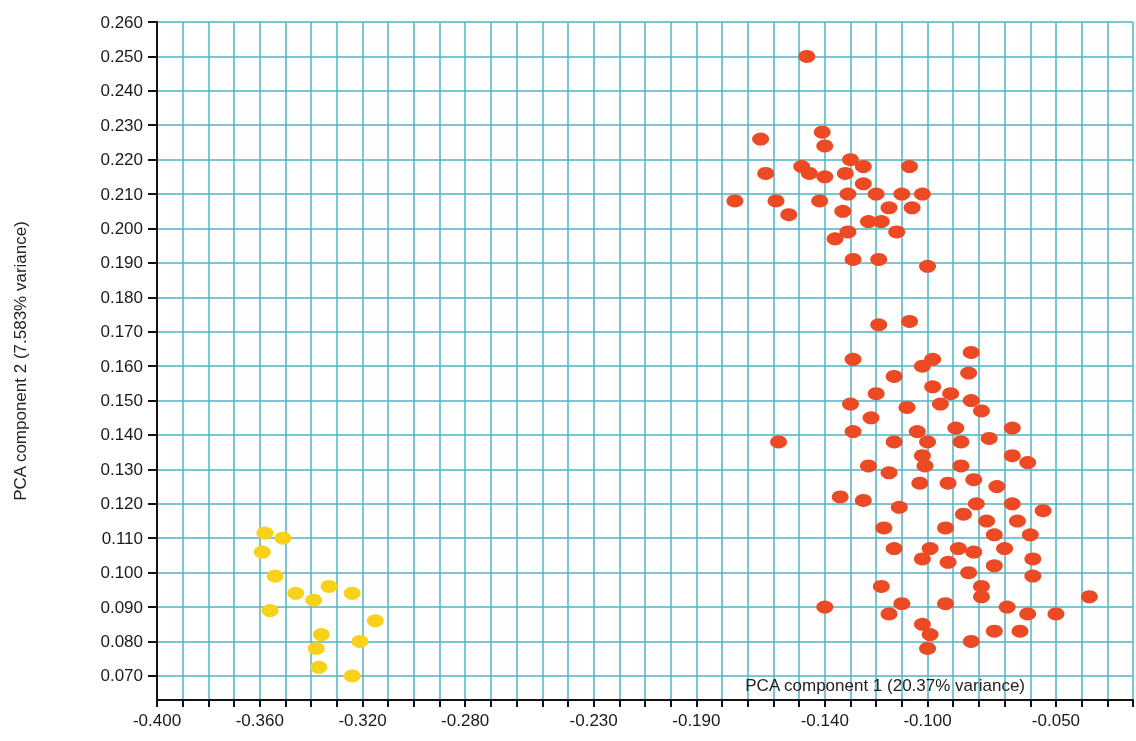 The height and width of the screenshot is (741, 1136). What do you see at coordinates (122, 538) in the screenshot?
I see `y-tick-label: 0.110` at bounding box center [122, 538].